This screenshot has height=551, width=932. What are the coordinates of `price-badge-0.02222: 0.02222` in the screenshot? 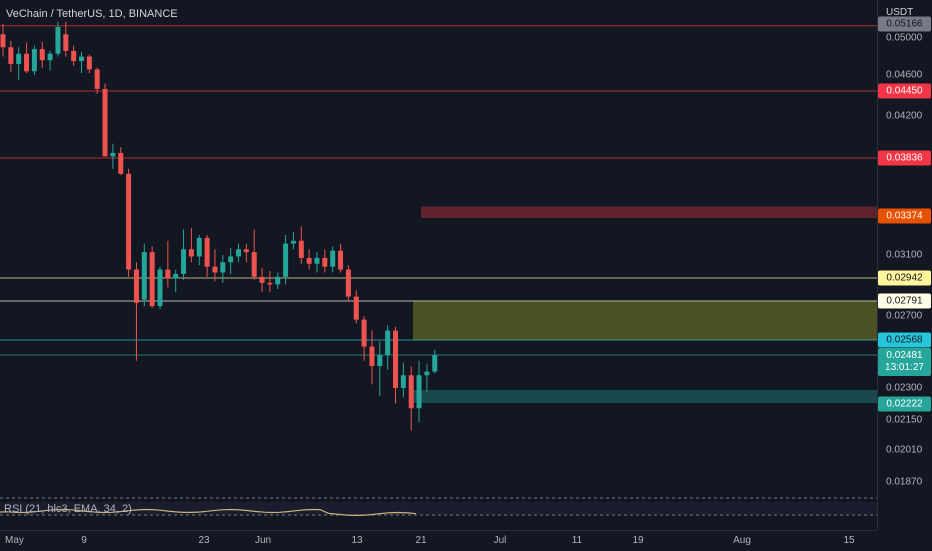 It's located at (904, 404).